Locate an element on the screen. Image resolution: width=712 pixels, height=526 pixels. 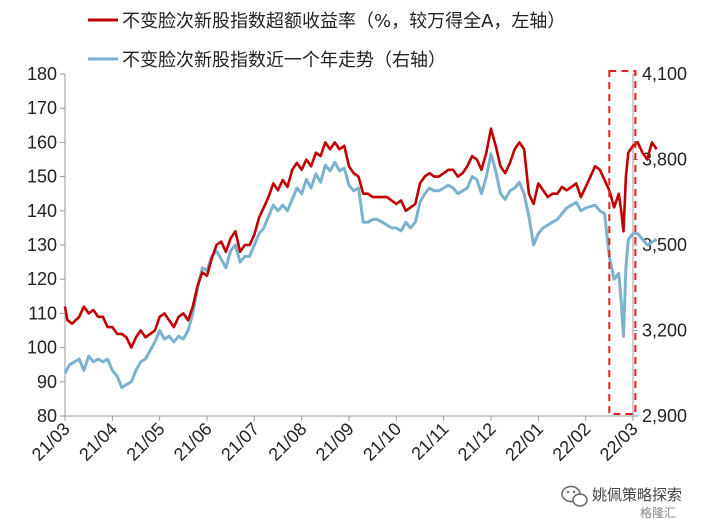
left-tick-label: 90 is located at coordinates (47, 382).